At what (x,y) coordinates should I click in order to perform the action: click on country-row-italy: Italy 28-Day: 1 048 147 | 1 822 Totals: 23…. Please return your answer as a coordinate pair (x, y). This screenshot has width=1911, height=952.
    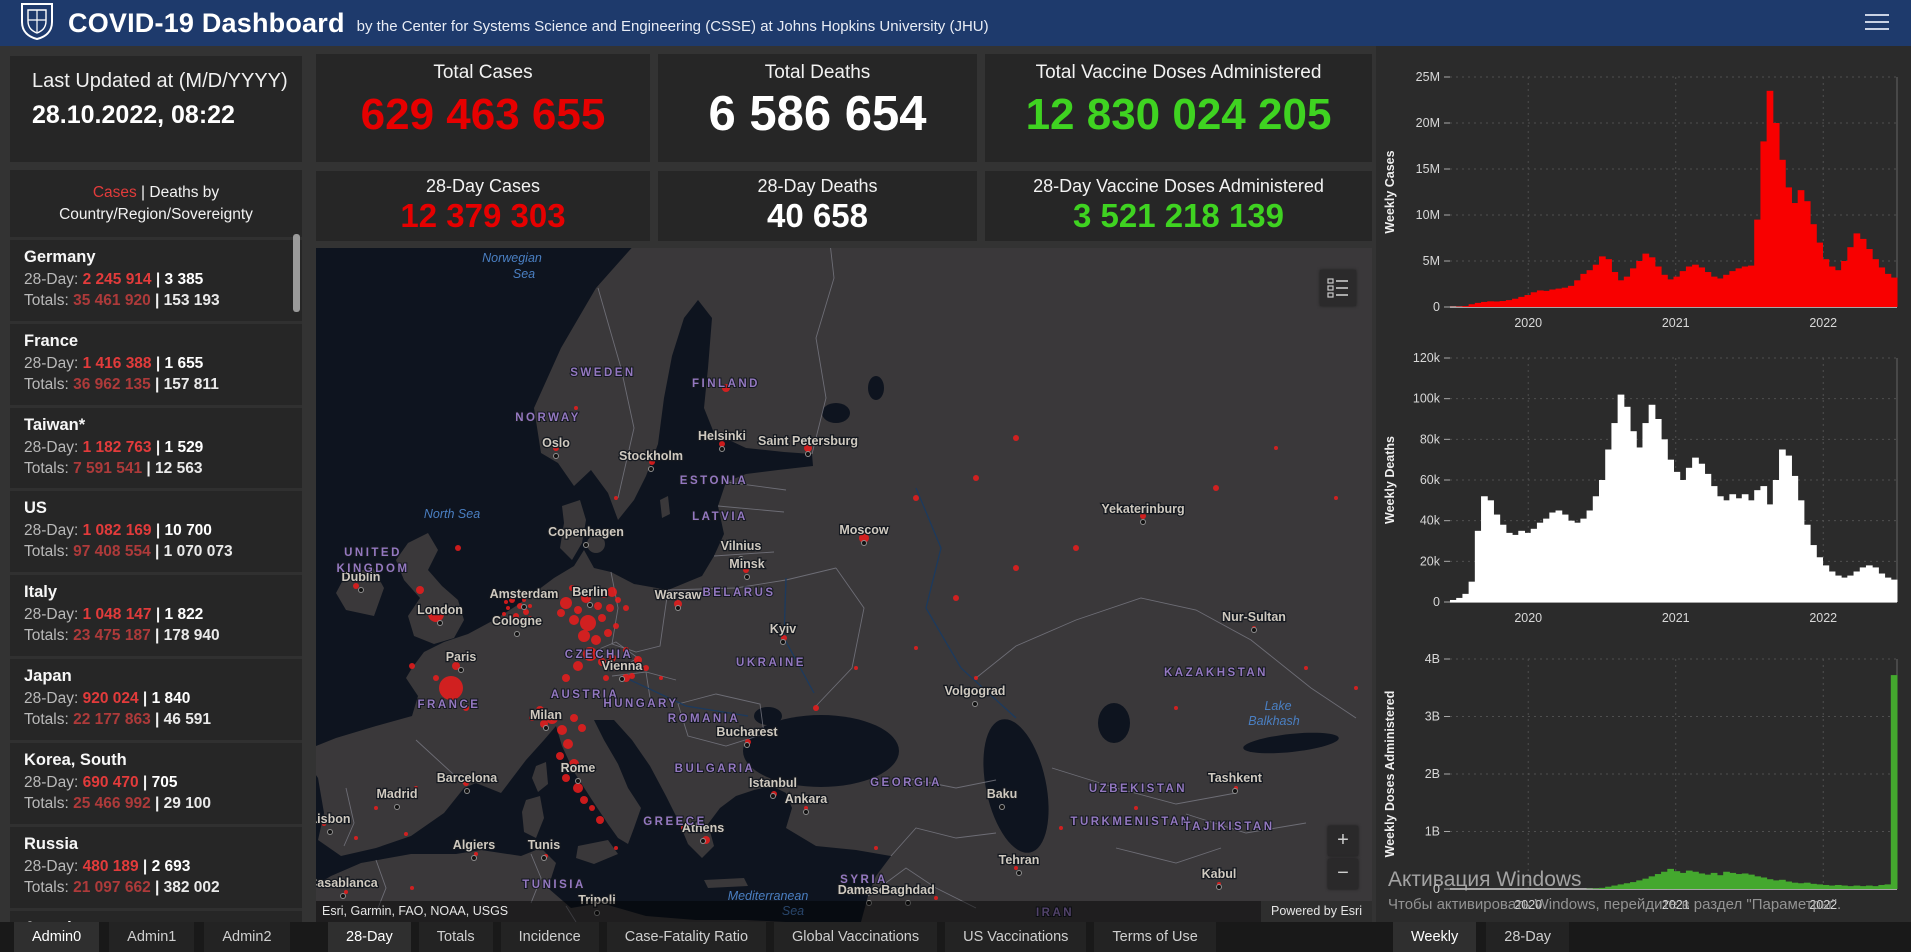
    Looking at the image, I should click on (156, 616).